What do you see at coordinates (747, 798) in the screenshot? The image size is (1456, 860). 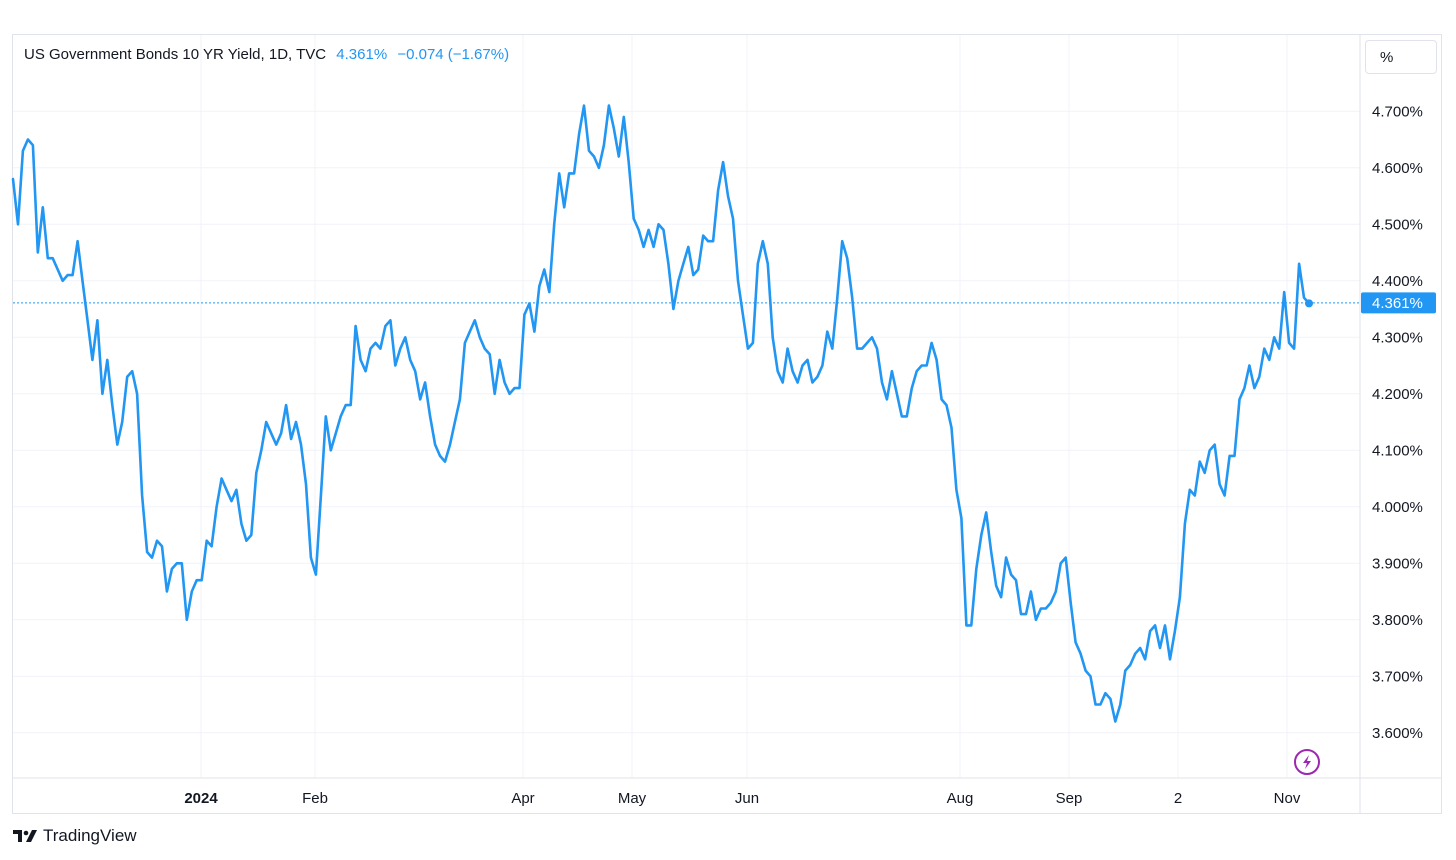 I see `x-tick-label: Jun` at bounding box center [747, 798].